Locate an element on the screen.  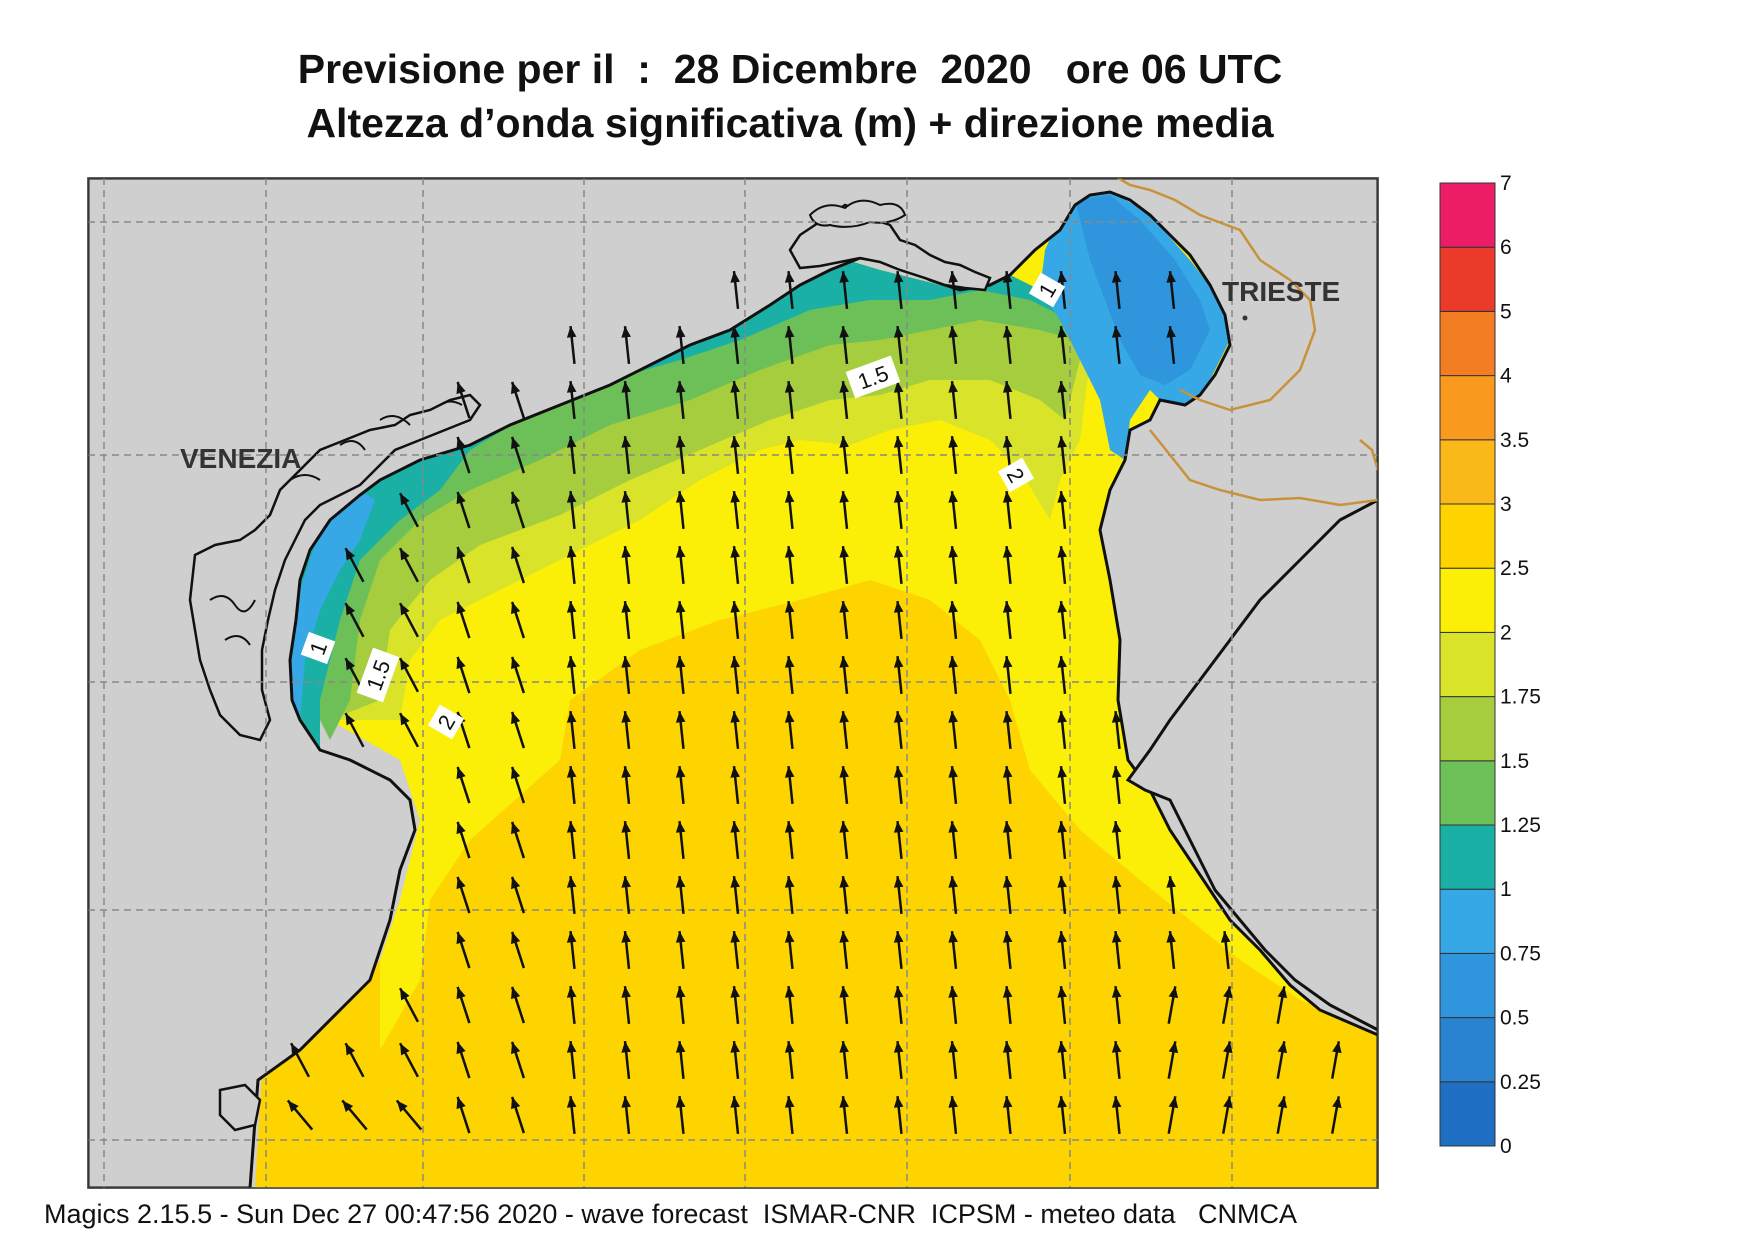
colorbar-tick-label: 0.75 is located at coordinates (1520, 953).